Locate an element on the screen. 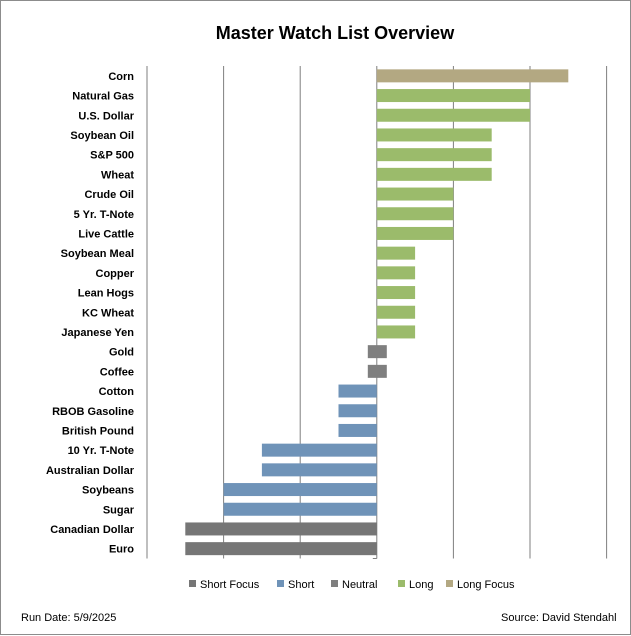 The width and height of the screenshot is (631, 636). bar-soybean-meal is located at coordinates (396, 253).